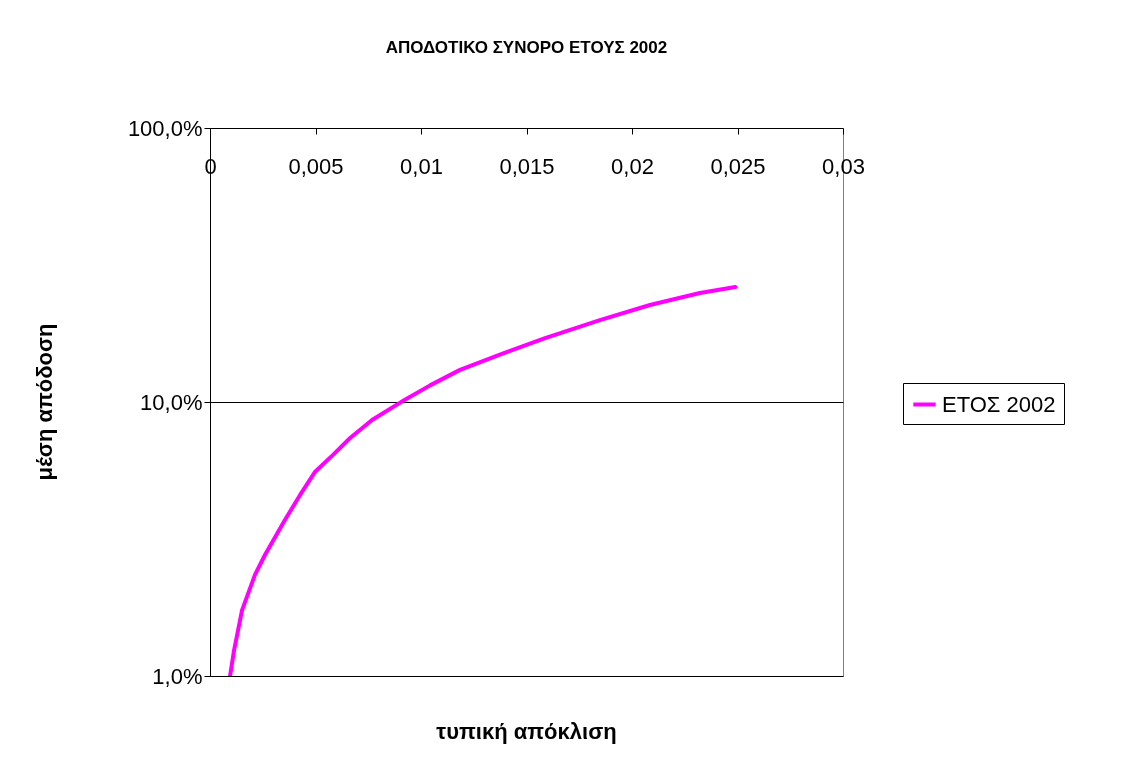 Image resolution: width=1131 pixels, height=770 pixels. What do you see at coordinates (177, 676) in the screenshot?
I see `y-tick-label: 1,0%` at bounding box center [177, 676].